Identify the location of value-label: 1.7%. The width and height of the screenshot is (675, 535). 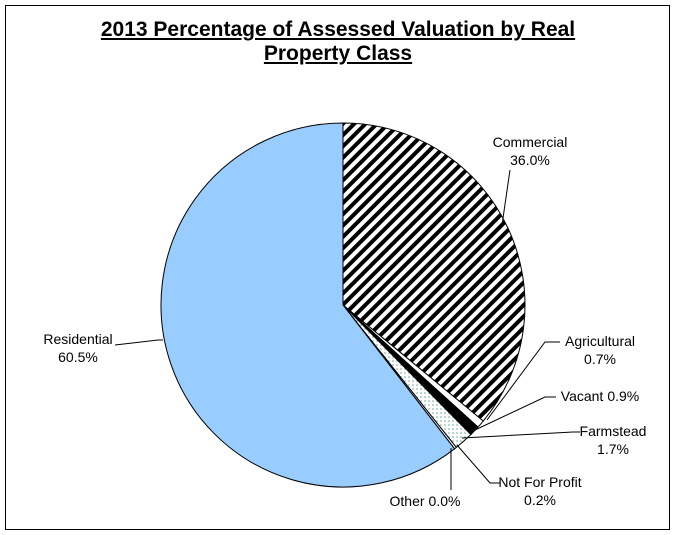
(613, 449).